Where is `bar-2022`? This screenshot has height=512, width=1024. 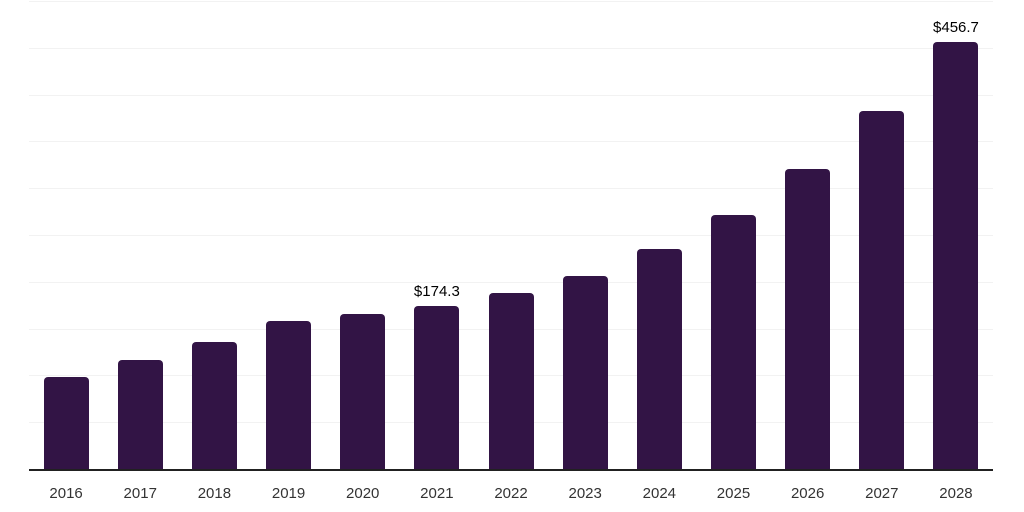
bar-2022 is located at coordinates (511, 381).